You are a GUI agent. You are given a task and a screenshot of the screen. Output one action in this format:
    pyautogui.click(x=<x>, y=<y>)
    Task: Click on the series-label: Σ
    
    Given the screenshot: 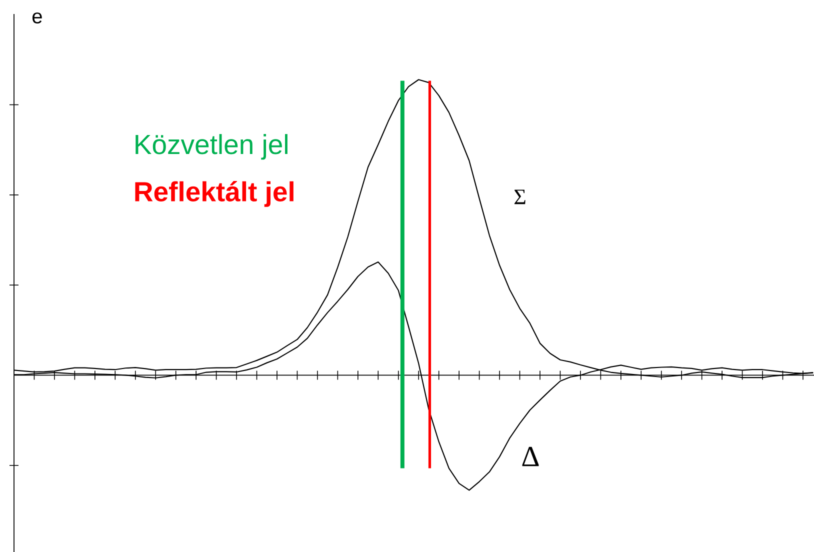 What is the action you would take?
    pyautogui.click(x=520, y=197)
    